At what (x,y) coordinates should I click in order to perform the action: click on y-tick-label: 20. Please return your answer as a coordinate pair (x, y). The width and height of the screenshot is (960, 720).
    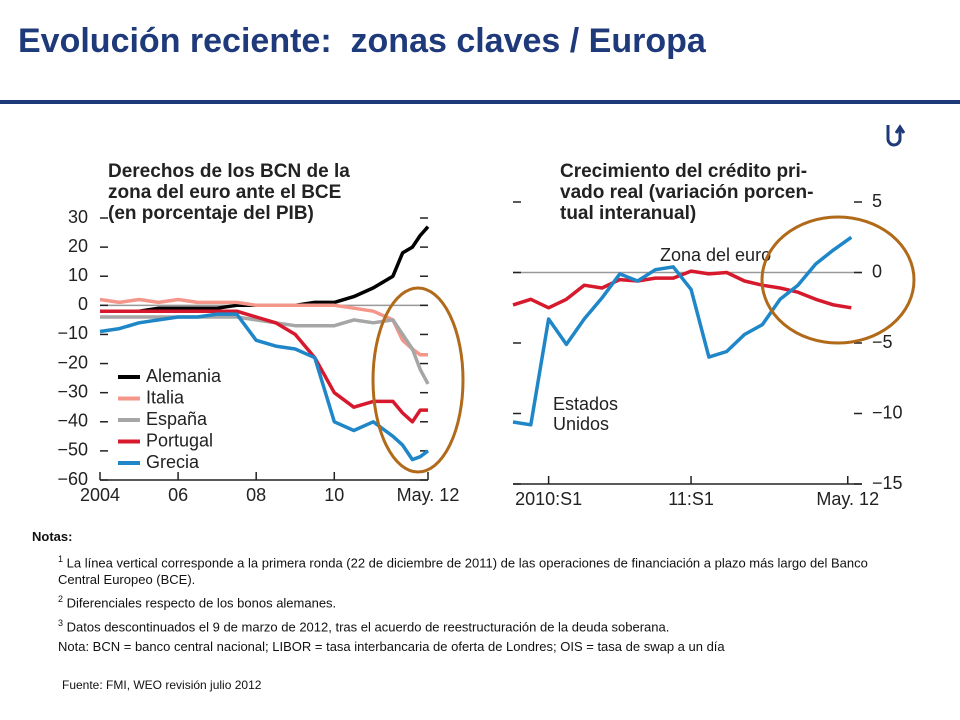
    Looking at the image, I should click on (78, 246).